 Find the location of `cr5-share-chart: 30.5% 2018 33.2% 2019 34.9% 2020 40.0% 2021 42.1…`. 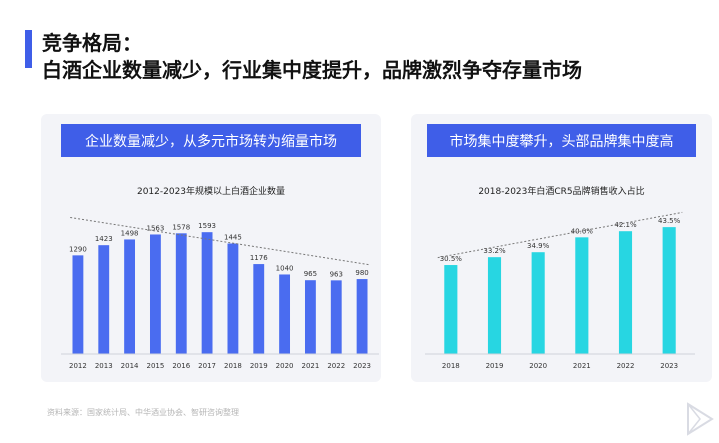

cr5-share-chart: 30.5% 2018 33.2% 2019 34.9% 2020 40.0% 2021 42.1… is located at coordinates (560, 290).